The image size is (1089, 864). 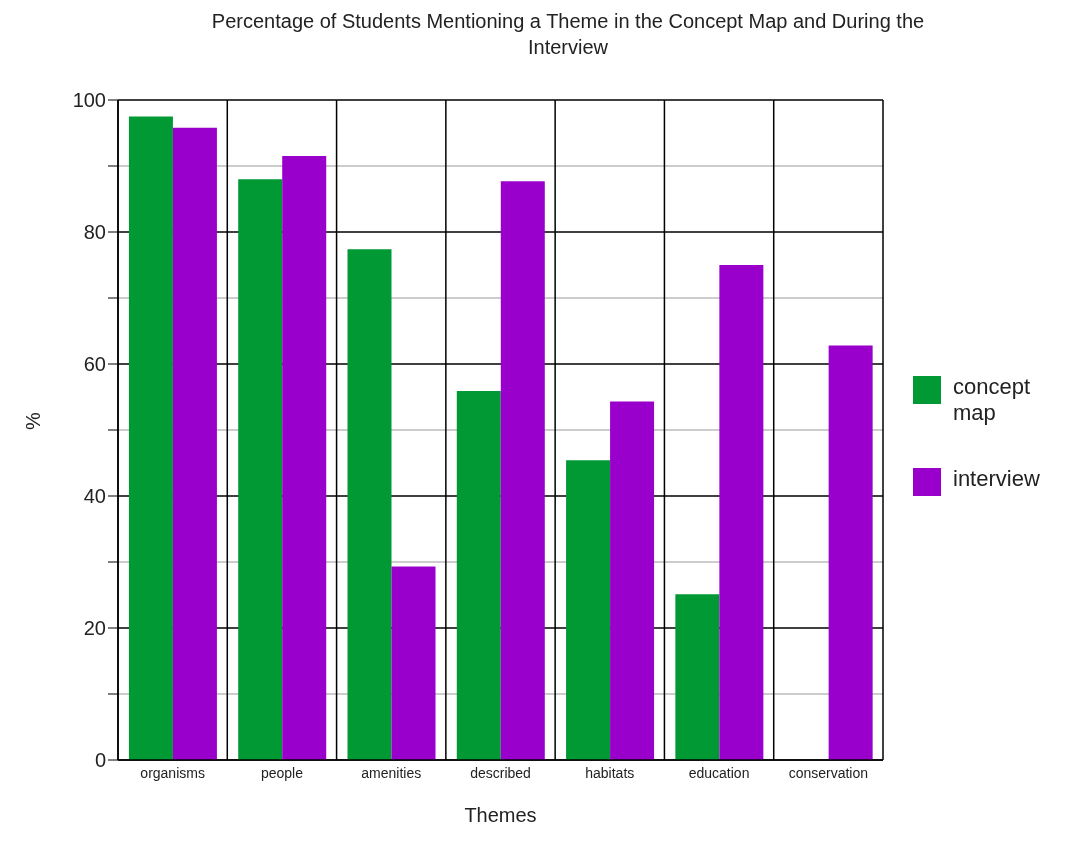 What do you see at coordinates (391, 772) in the screenshot?
I see `x-tick-label: amenities` at bounding box center [391, 772].